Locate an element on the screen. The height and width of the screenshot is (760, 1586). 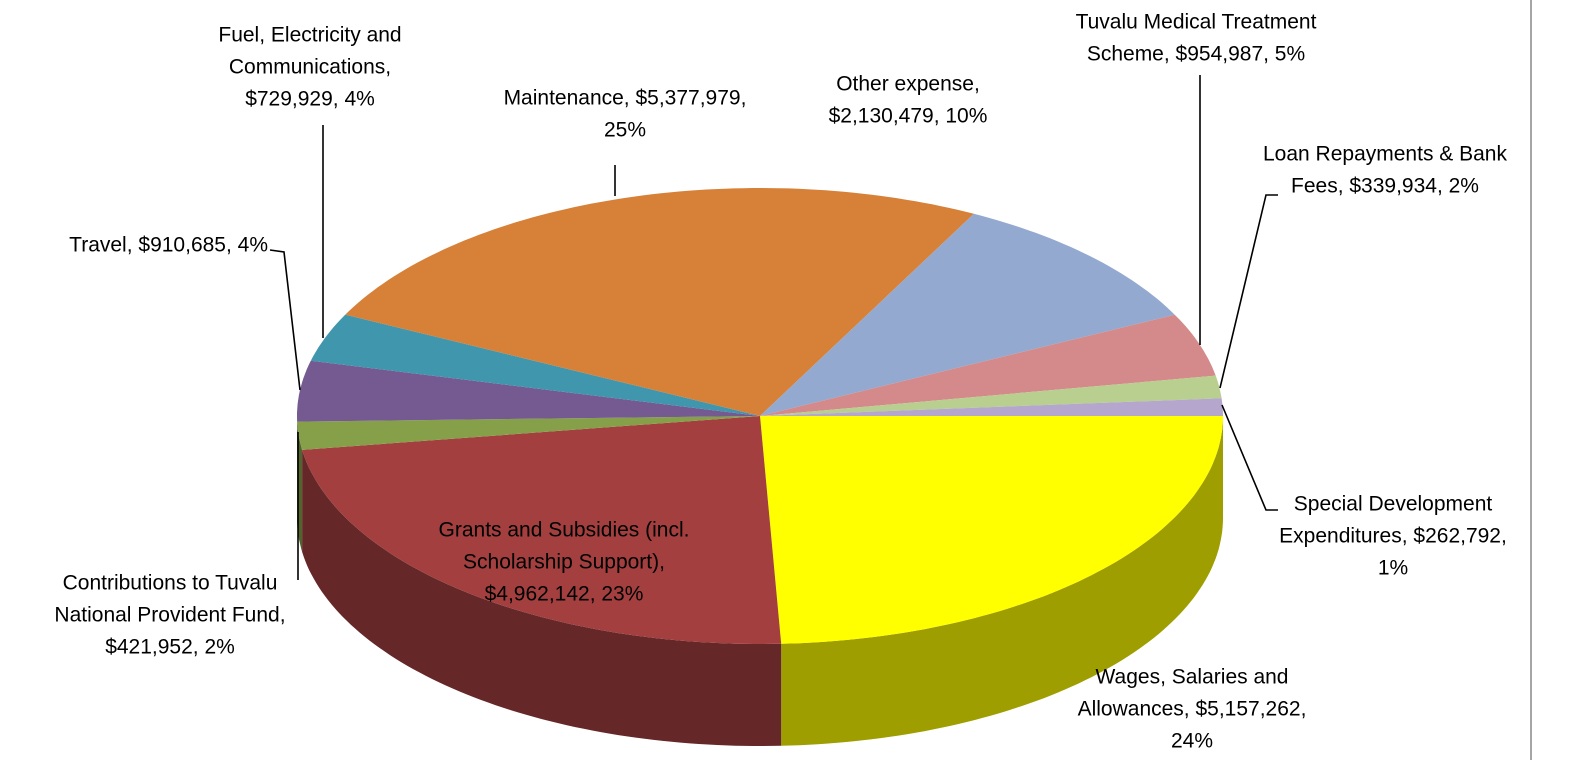
slice-label: Expenditures, $262,792, is located at coordinates (1393, 536).